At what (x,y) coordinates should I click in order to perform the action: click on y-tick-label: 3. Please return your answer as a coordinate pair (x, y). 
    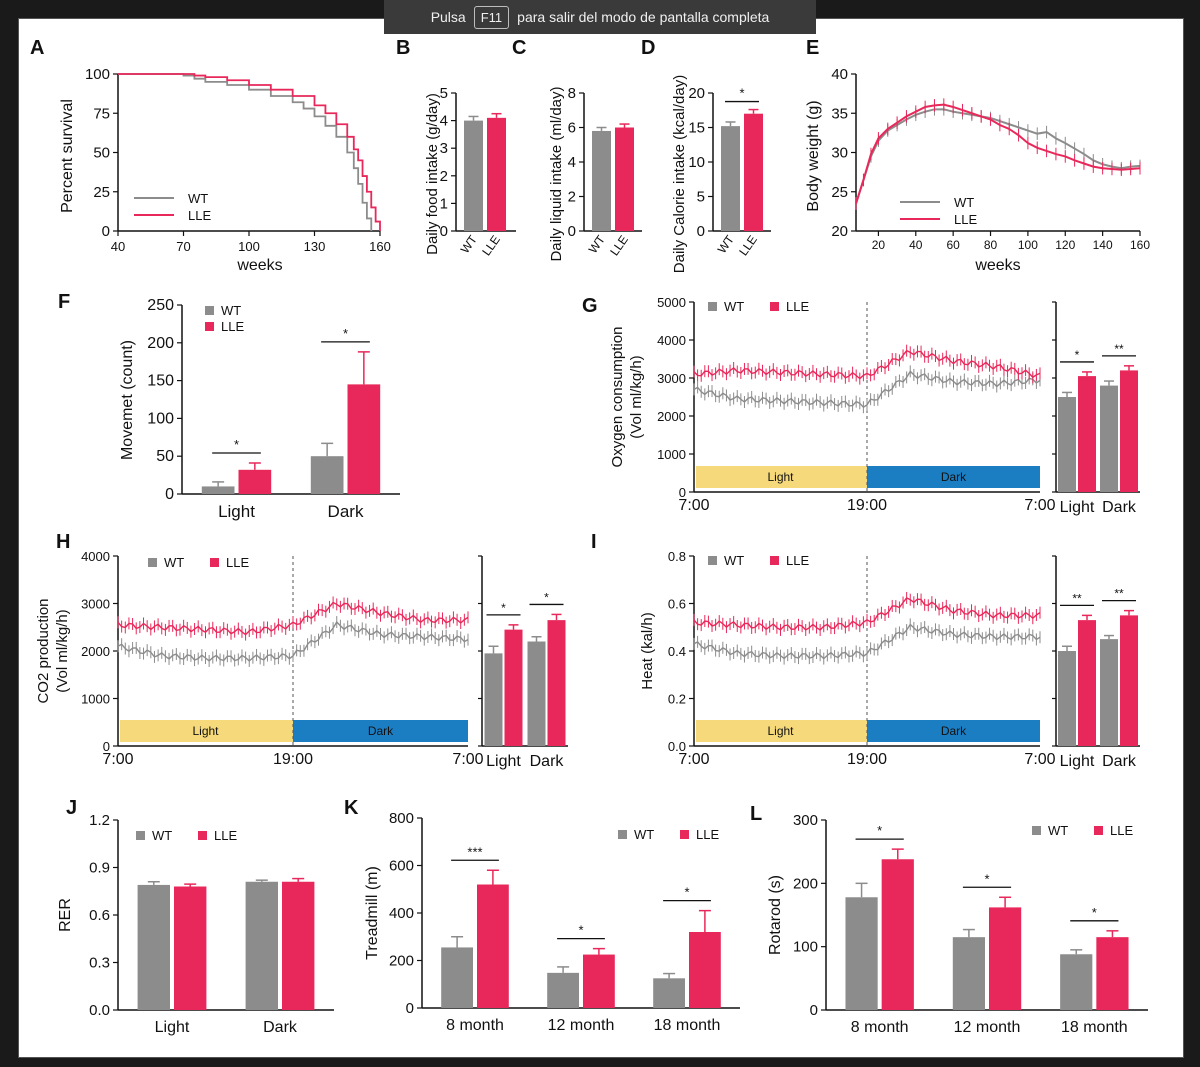
    Looking at the image, I should click on (444, 148).